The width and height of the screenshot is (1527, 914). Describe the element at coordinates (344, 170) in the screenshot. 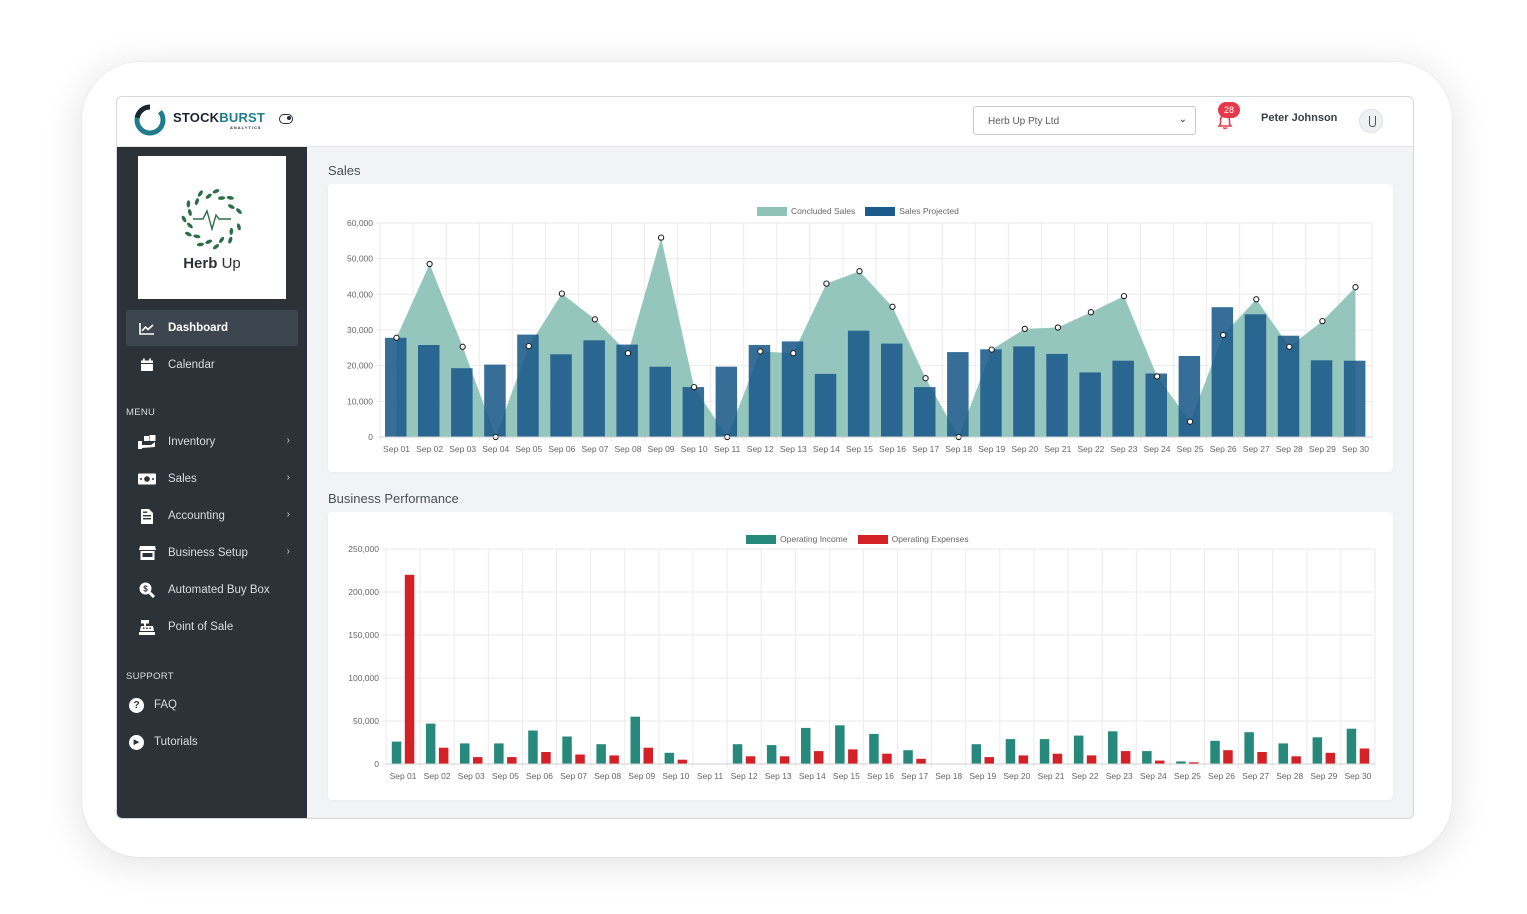

I see `sales-section-title: Sales` at that location.